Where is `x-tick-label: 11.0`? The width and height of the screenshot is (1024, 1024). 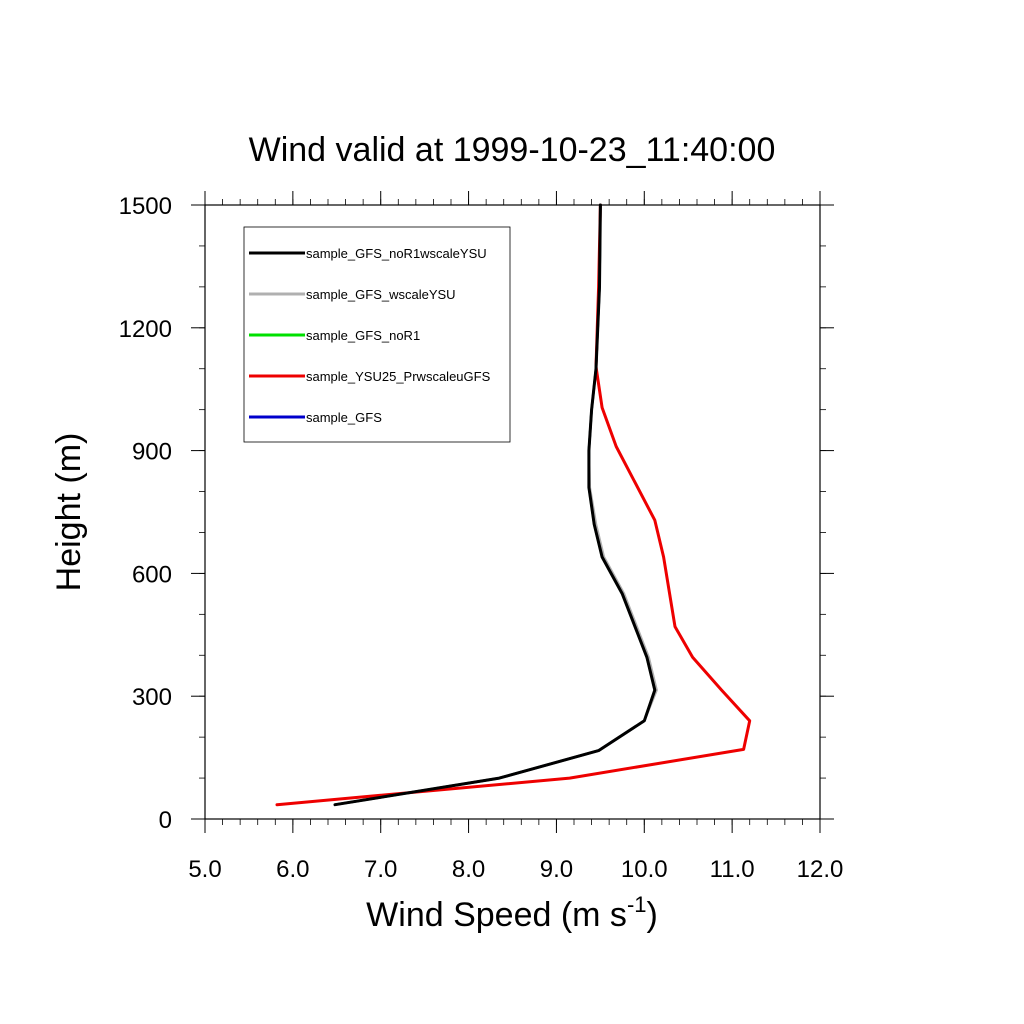 x-tick-label: 11.0 is located at coordinates (732, 869).